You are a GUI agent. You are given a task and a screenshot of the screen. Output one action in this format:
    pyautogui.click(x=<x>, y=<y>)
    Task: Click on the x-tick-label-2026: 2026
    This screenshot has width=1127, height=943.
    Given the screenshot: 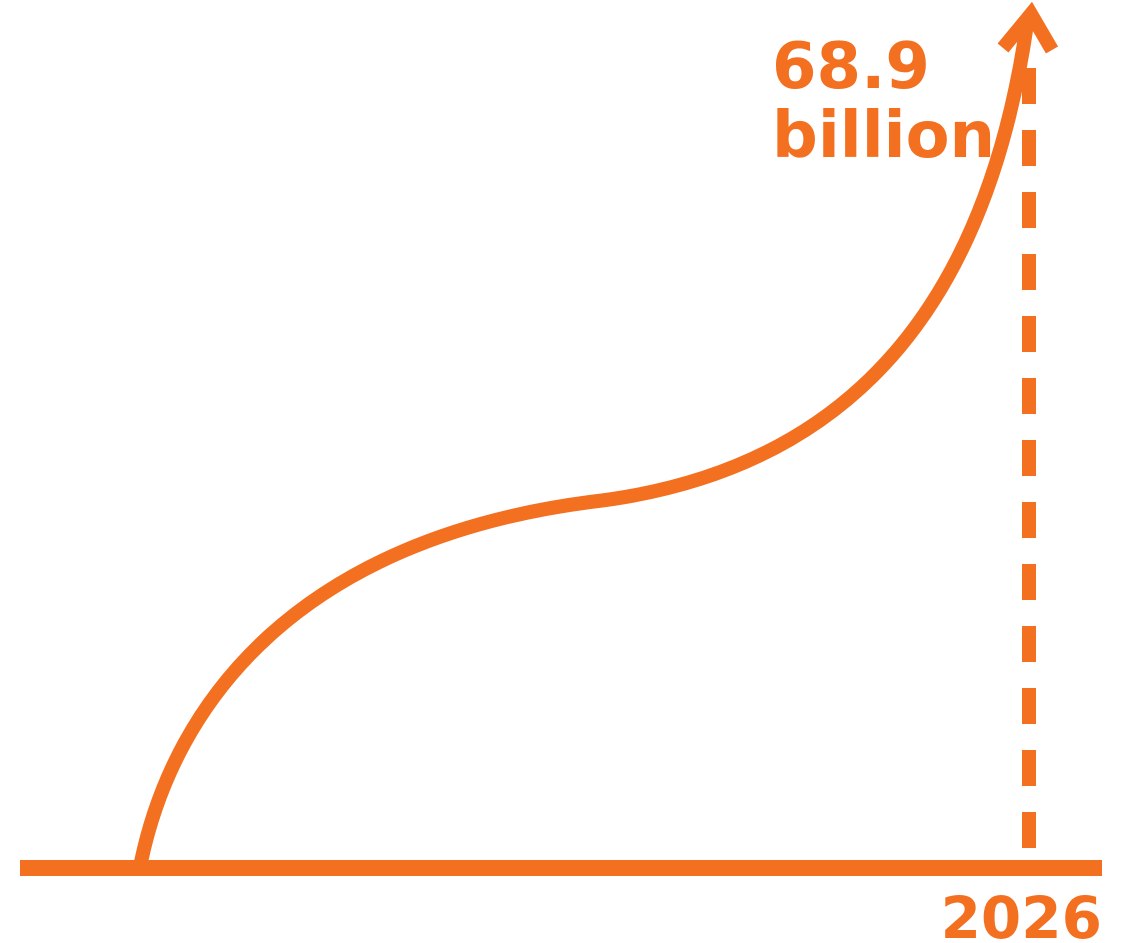 What is the action you would take?
    pyautogui.click(x=1021, y=913)
    